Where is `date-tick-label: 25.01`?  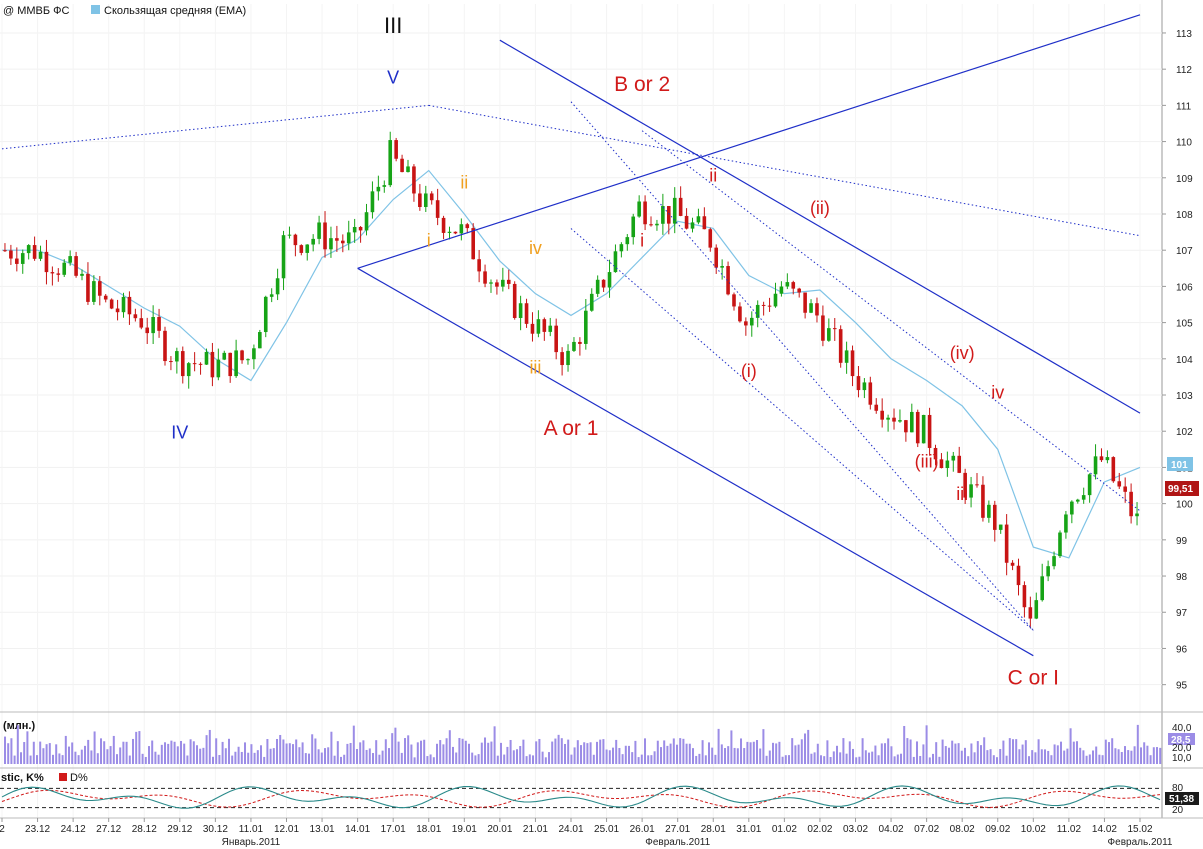 date-tick-label: 25.01 is located at coordinates (606, 829).